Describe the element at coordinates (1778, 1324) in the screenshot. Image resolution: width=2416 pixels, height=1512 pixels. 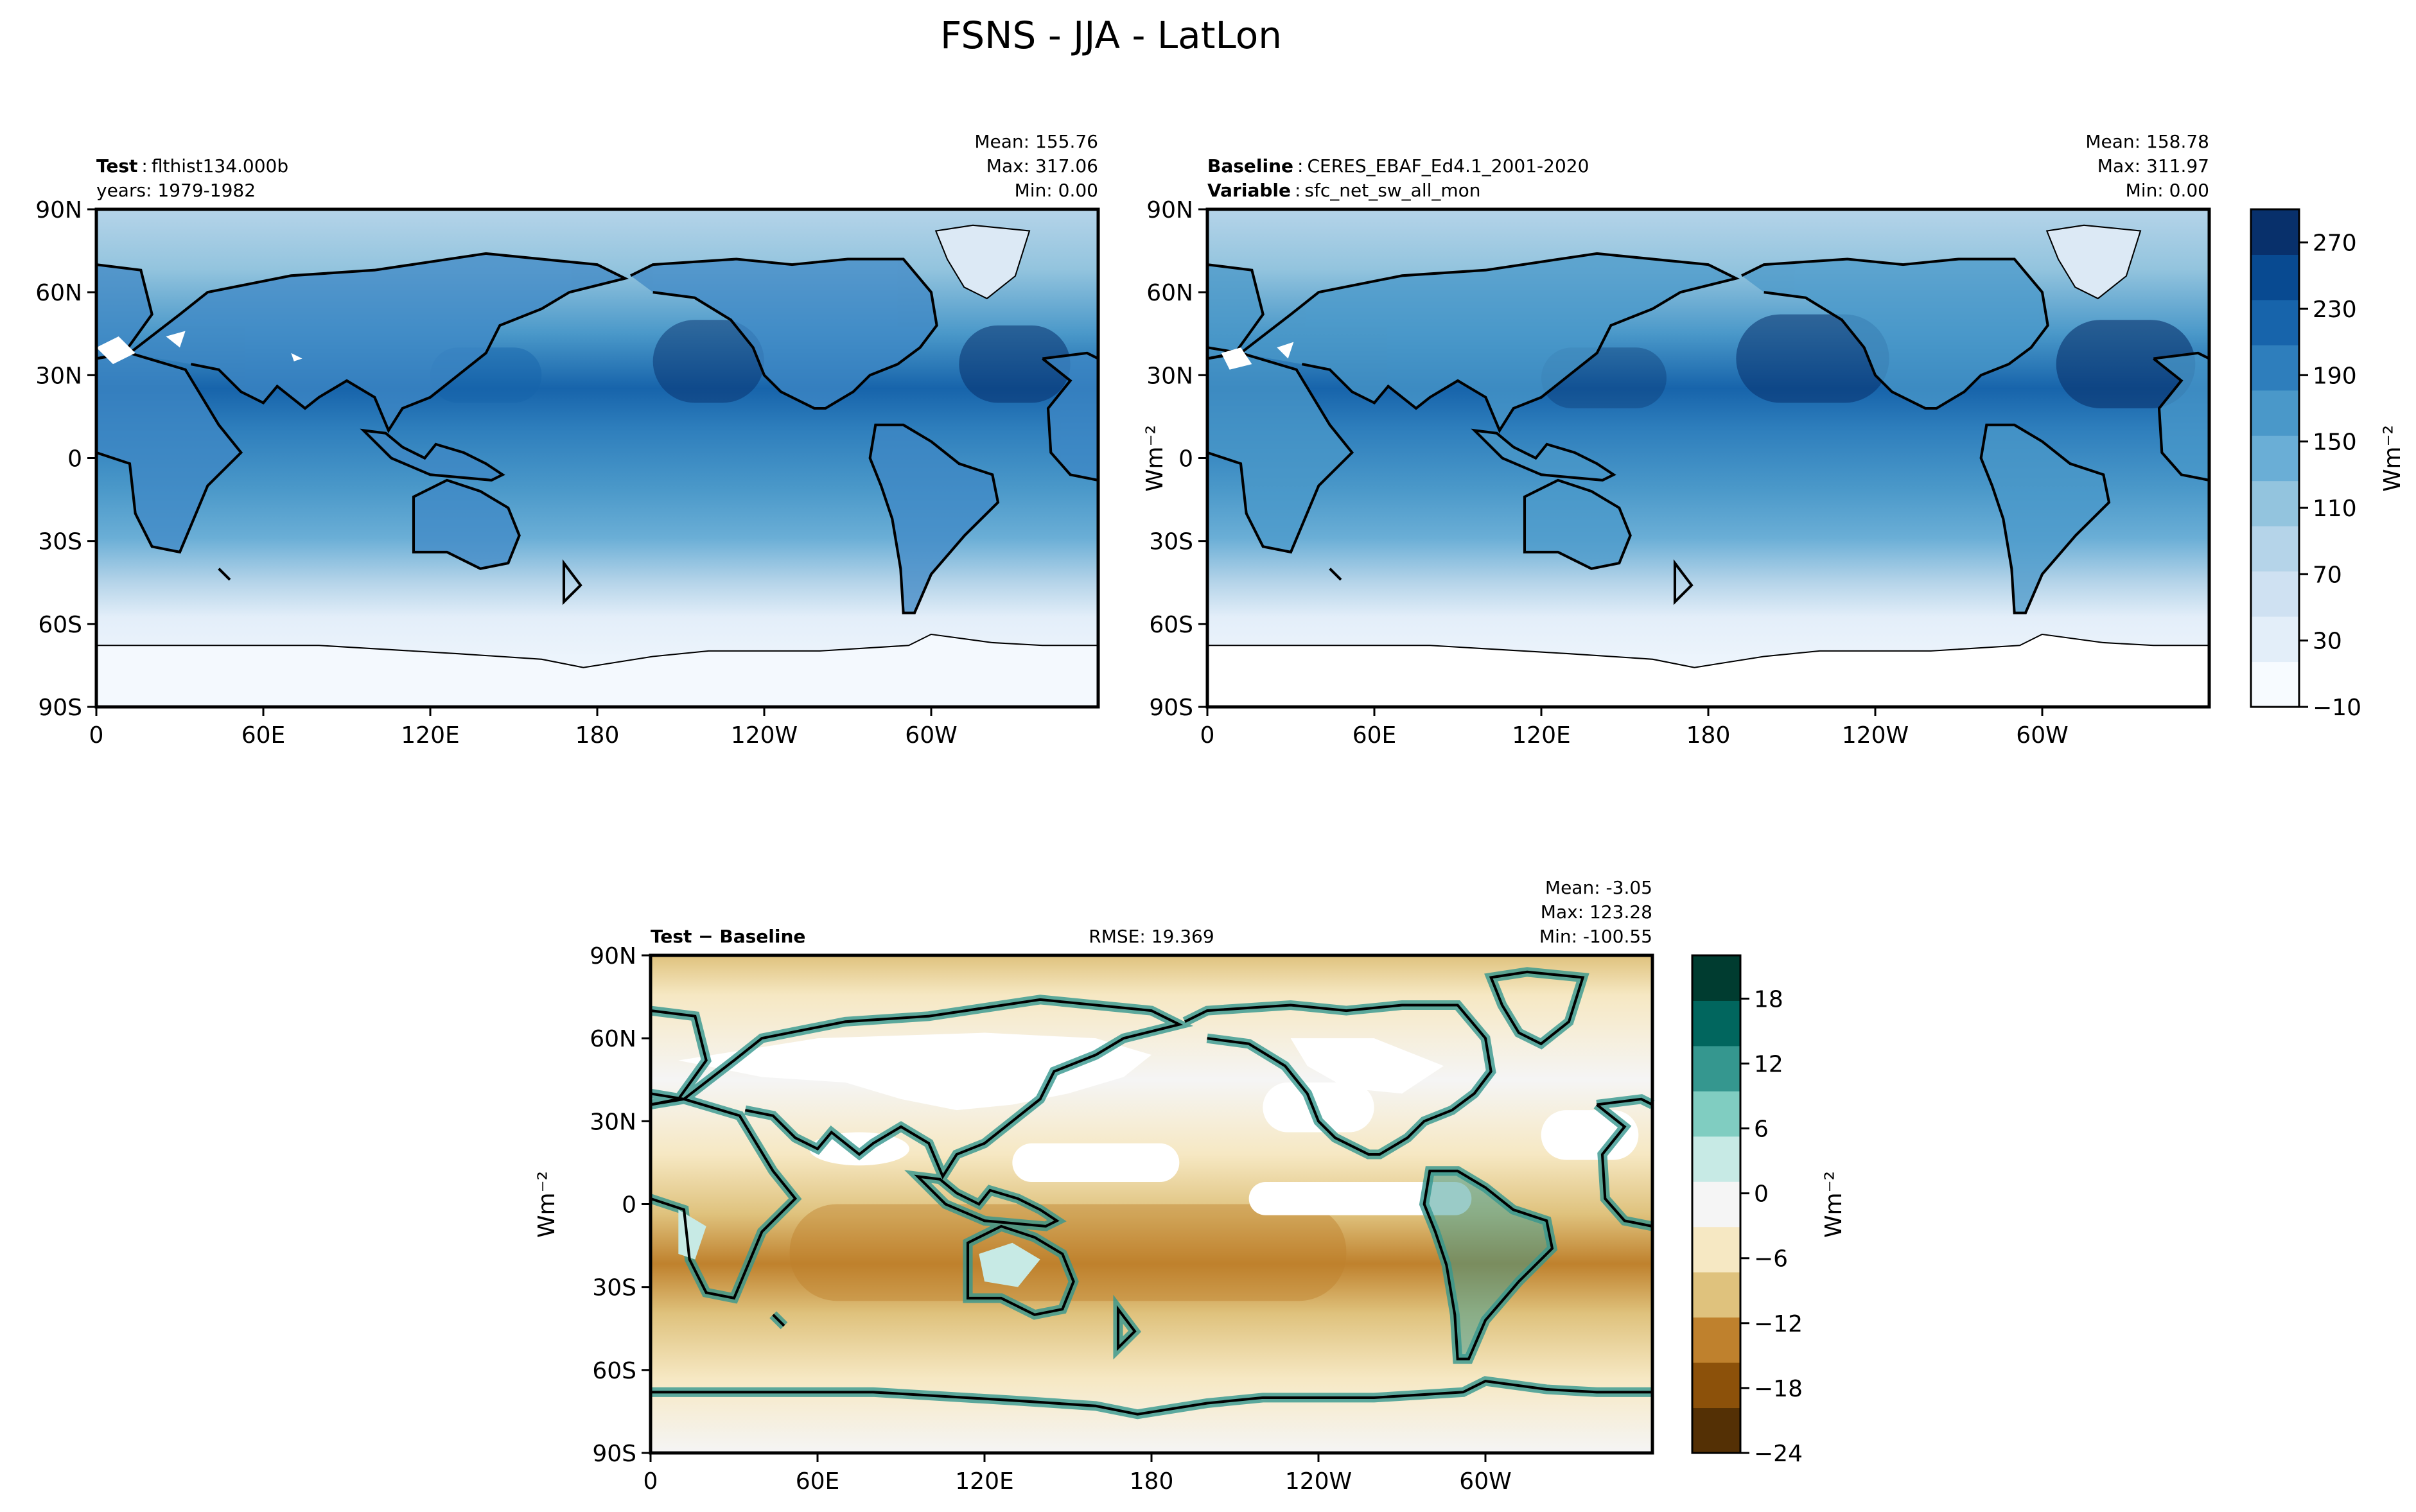
I see `diff-colorbar-tick-label: −12` at that location.